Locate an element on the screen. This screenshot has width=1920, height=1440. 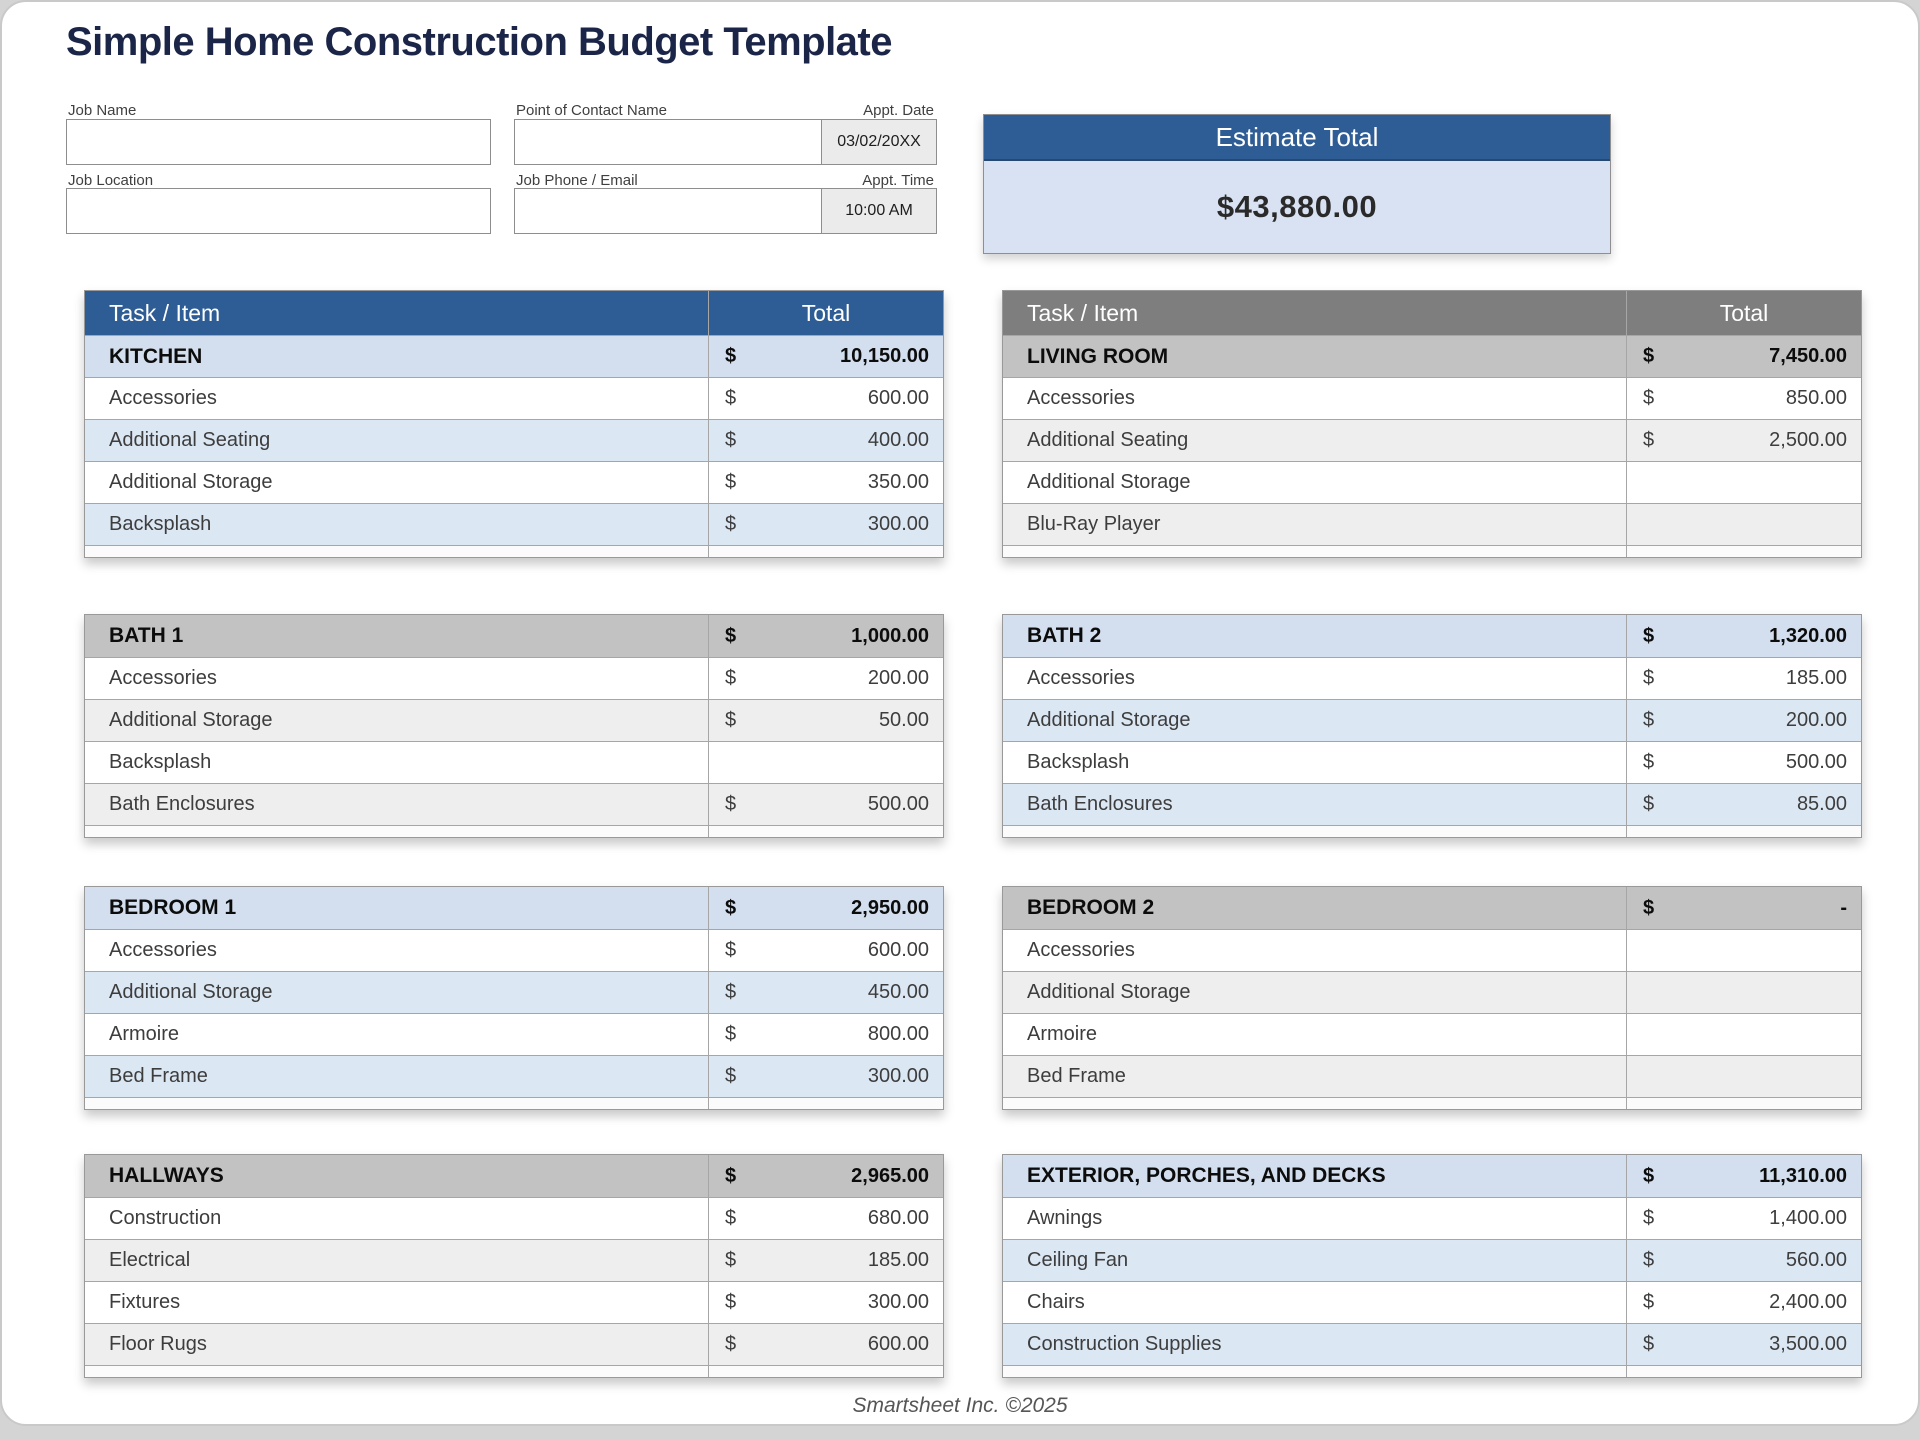
table-row: Electrical $185.00 is located at coordinates (514, 1260).